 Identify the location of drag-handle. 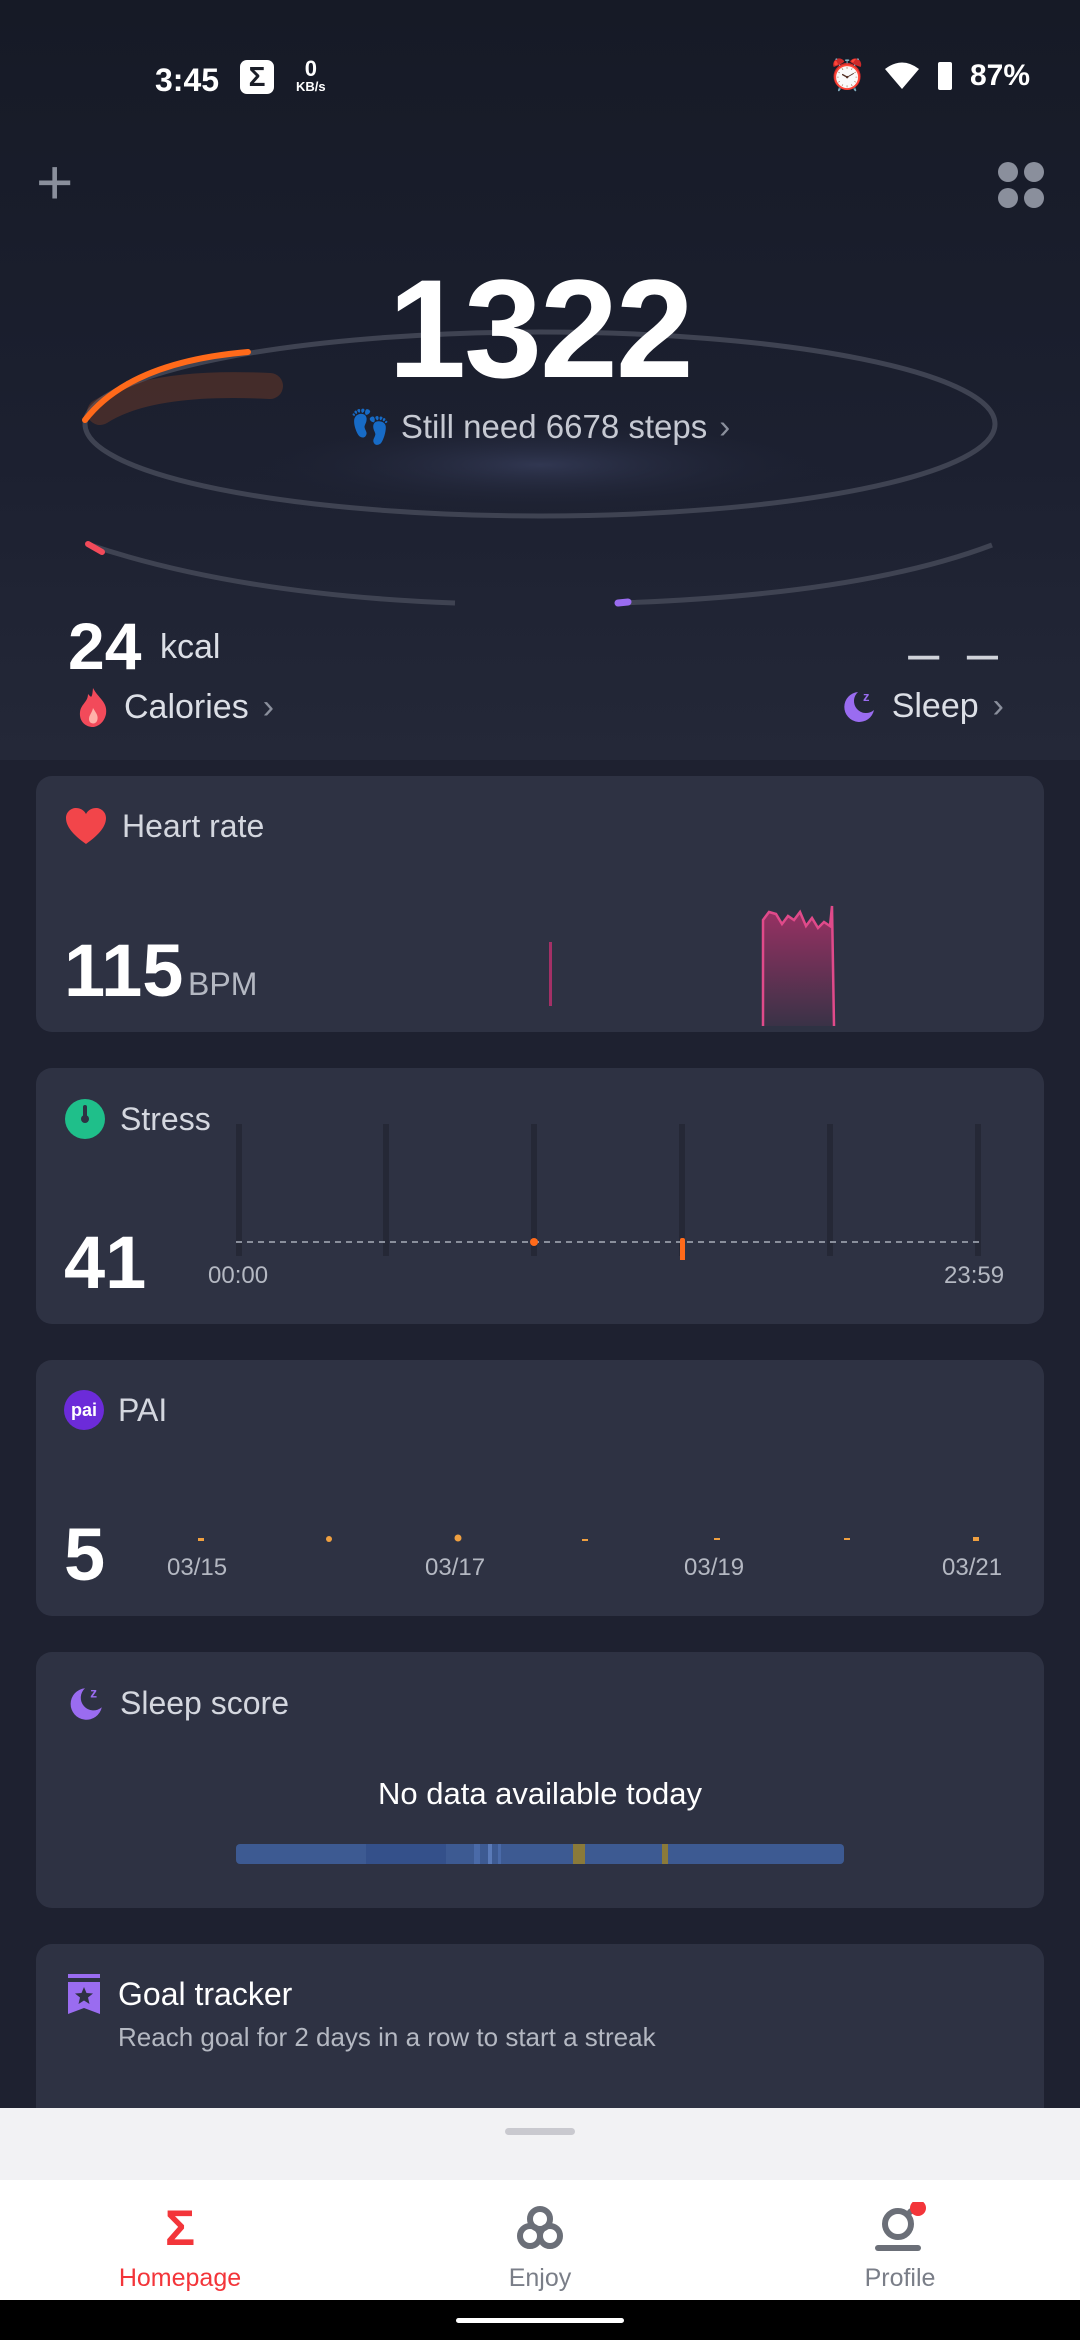
(540, 2131).